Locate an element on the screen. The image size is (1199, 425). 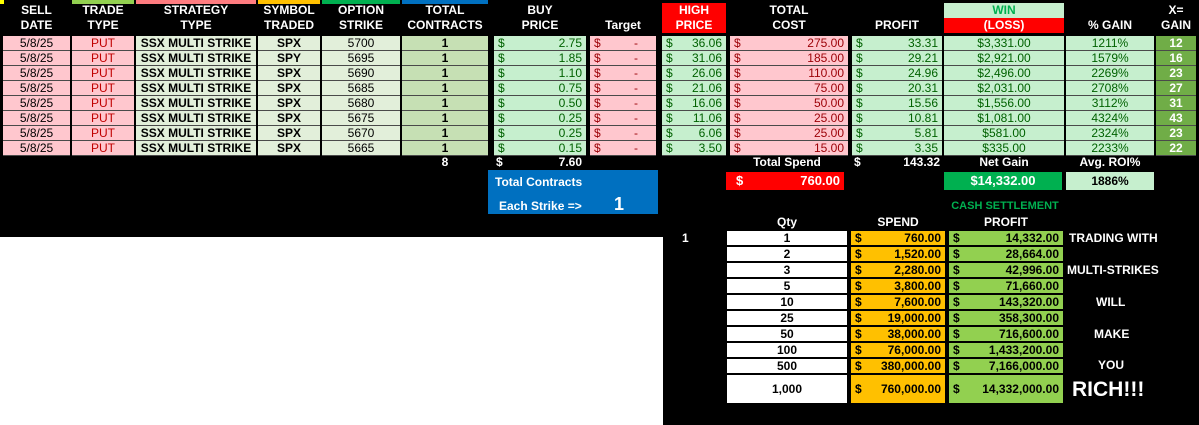
header-option-line1: OPTION is located at coordinates (360, 10).